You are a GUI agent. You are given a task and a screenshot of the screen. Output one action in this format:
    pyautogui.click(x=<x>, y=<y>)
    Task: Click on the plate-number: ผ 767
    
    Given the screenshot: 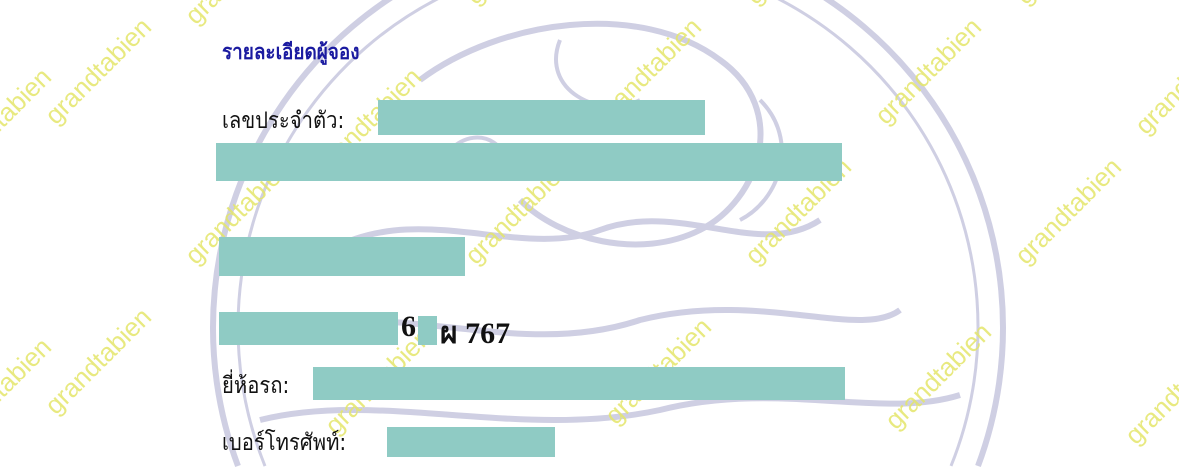 What is the action you would take?
    pyautogui.click(x=475, y=333)
    